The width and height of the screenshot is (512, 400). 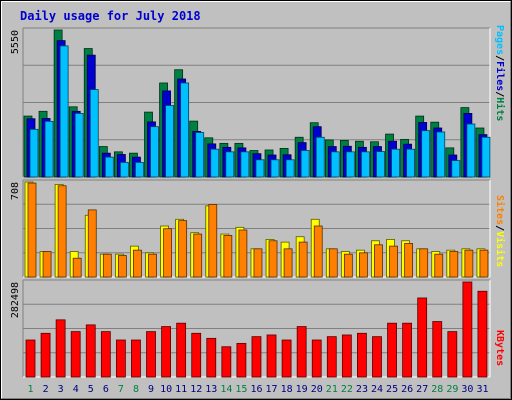 I want to click on day-label-31: 31, so click(x=482, y=389).